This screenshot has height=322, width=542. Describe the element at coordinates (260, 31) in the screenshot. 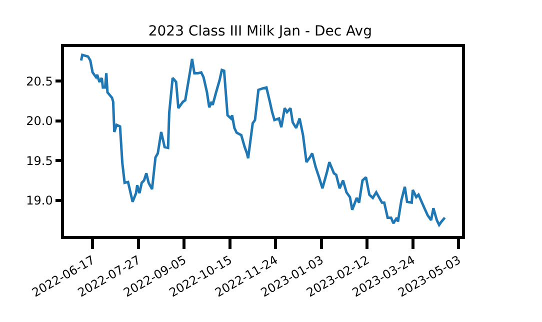

I see `chart-title: 2023 Class III Milk Jan - Dec Avg` at that location.